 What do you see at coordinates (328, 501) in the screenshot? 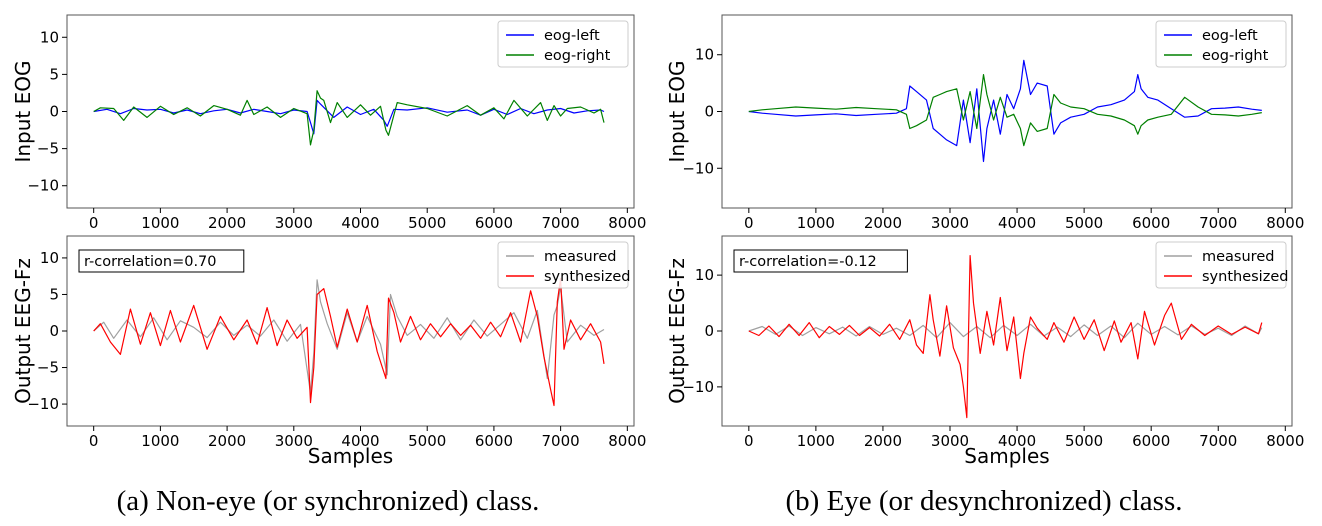
I see `caption-a: (a) Non-eye (or synchronized) class.` at bounding box center [328, 501].